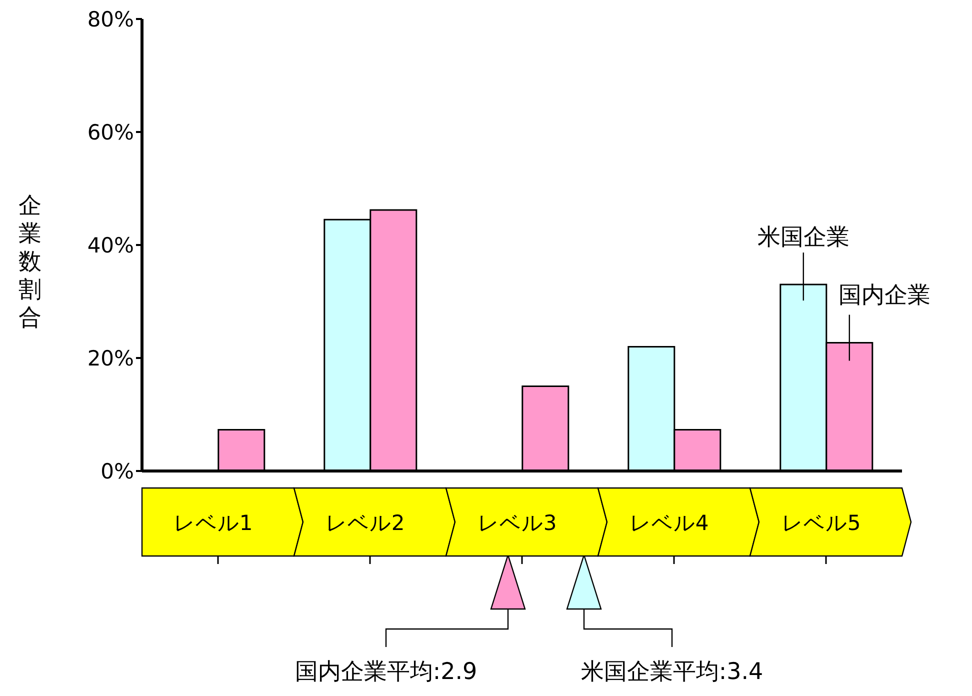 The image size is (972, 696). What do you see at coordinates (365, 523) in the screenshot?
I see `x-tick-label: レベル2` at bounding box center [365, 523].